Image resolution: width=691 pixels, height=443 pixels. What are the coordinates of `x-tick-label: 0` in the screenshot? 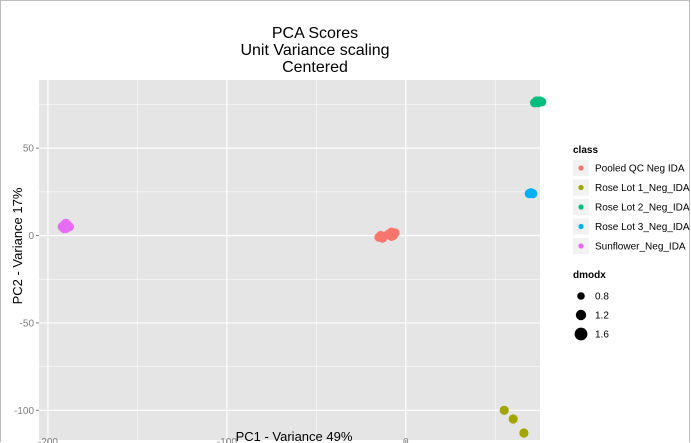 It's located at (406, 440).